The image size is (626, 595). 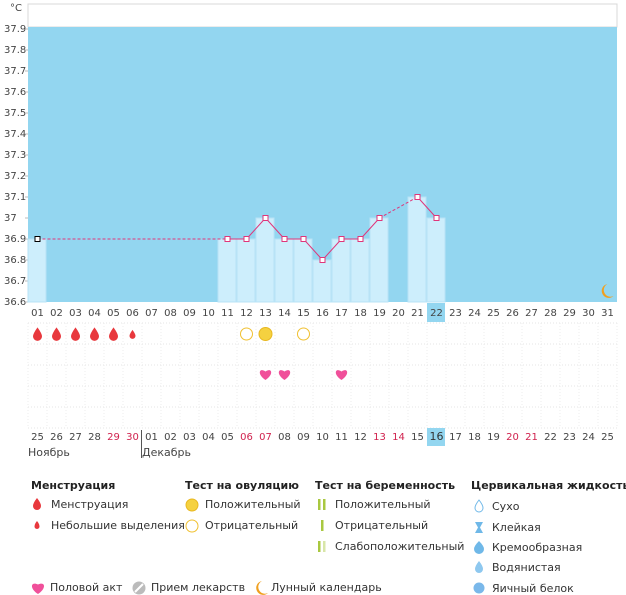 What do you see at coordinates (86, 587) in the screenshot?
I see `footer-item: Половой акт` at bounding box center [86, 587].